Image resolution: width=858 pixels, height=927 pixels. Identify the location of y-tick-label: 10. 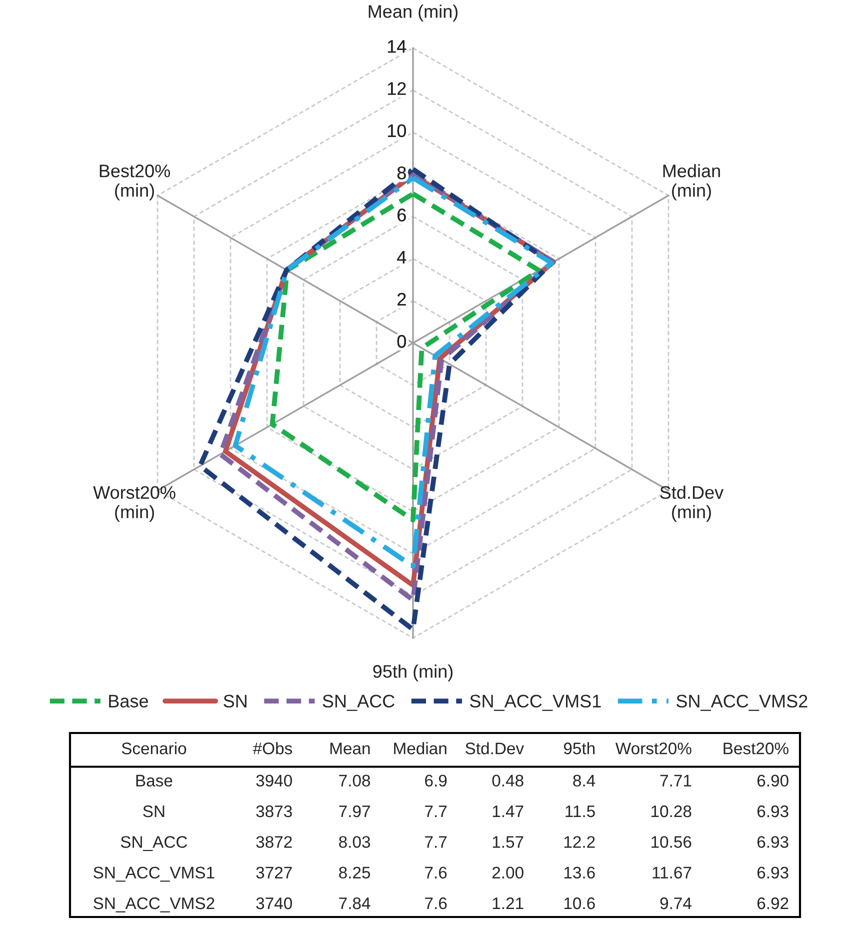
(397, 131).